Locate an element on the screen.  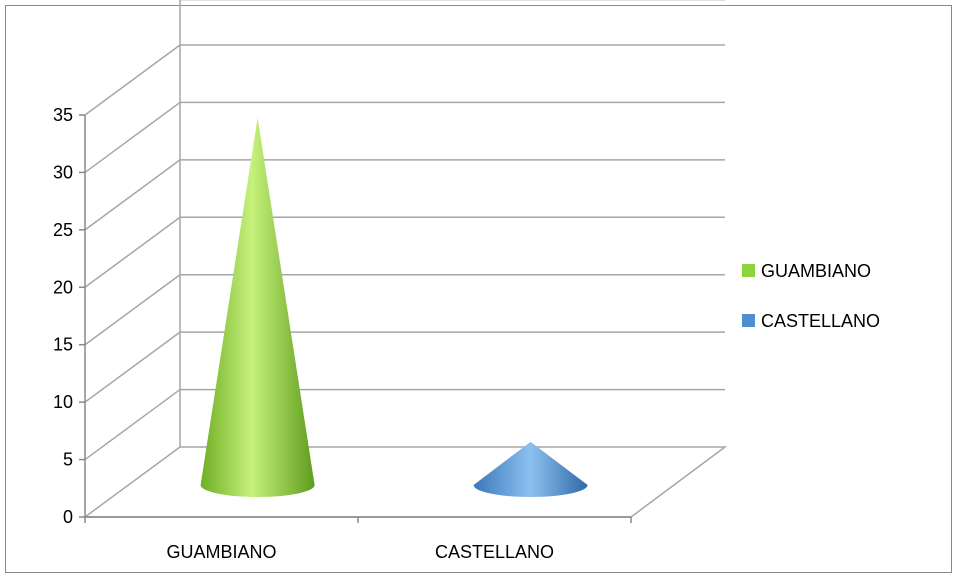
y-tick-label: 15 is located at coordinates (63, 345).